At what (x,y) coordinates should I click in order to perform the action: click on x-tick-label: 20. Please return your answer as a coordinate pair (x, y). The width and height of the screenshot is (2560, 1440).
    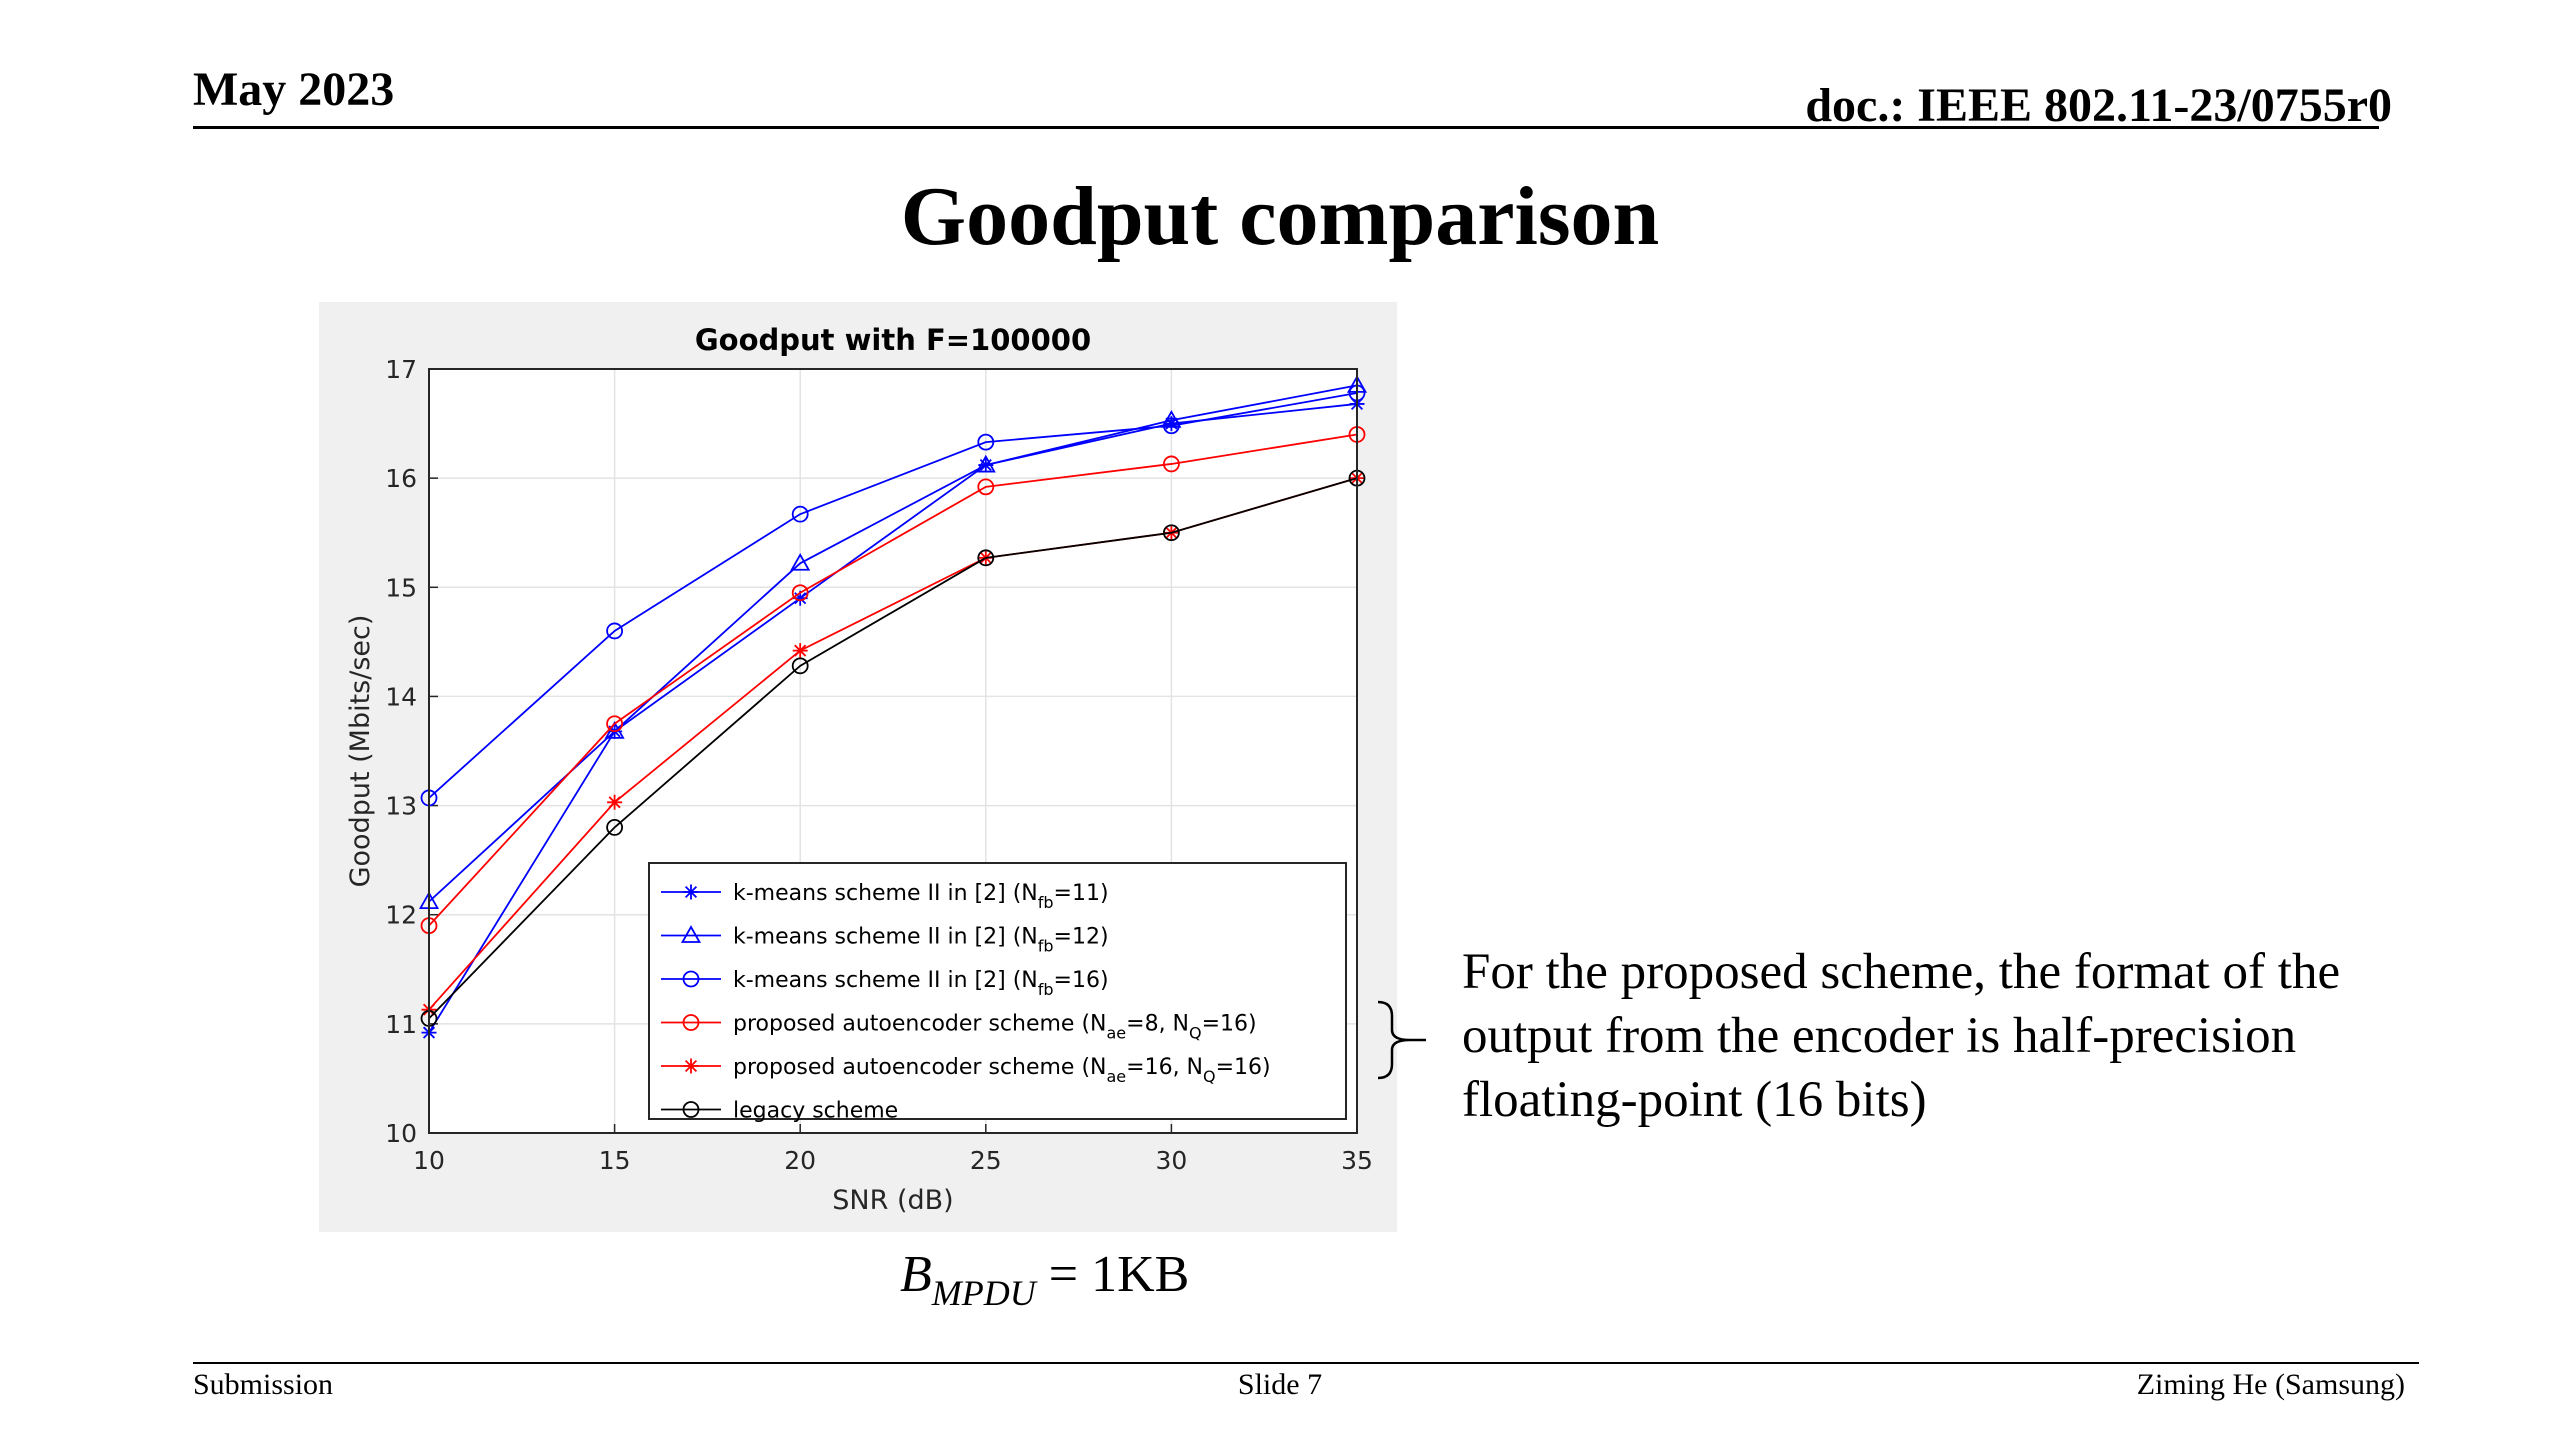
    Looking at the image, I should click on (800, 1160).